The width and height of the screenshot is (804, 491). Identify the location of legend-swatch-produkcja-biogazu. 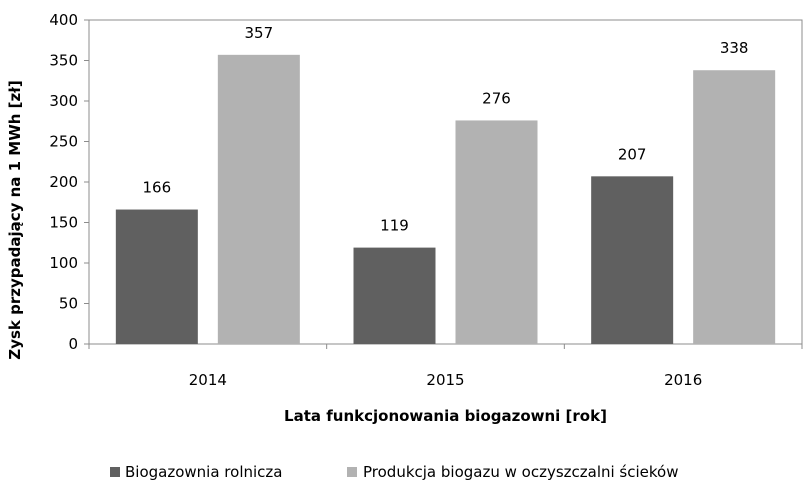
(352, 472).